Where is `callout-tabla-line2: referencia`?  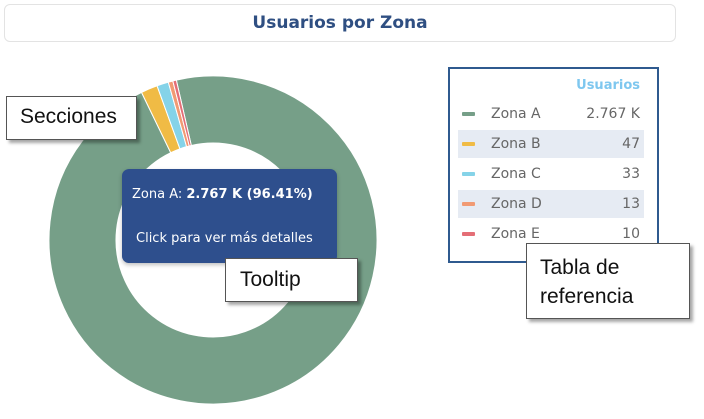
callout-tabla-line2: referencia is located at coordinates (587, 296).